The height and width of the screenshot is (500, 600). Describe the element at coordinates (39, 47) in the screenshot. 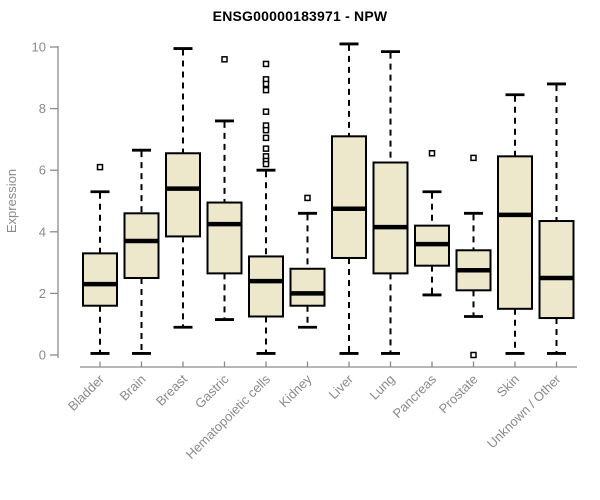

I see `y-tick-label: 10` at that location.